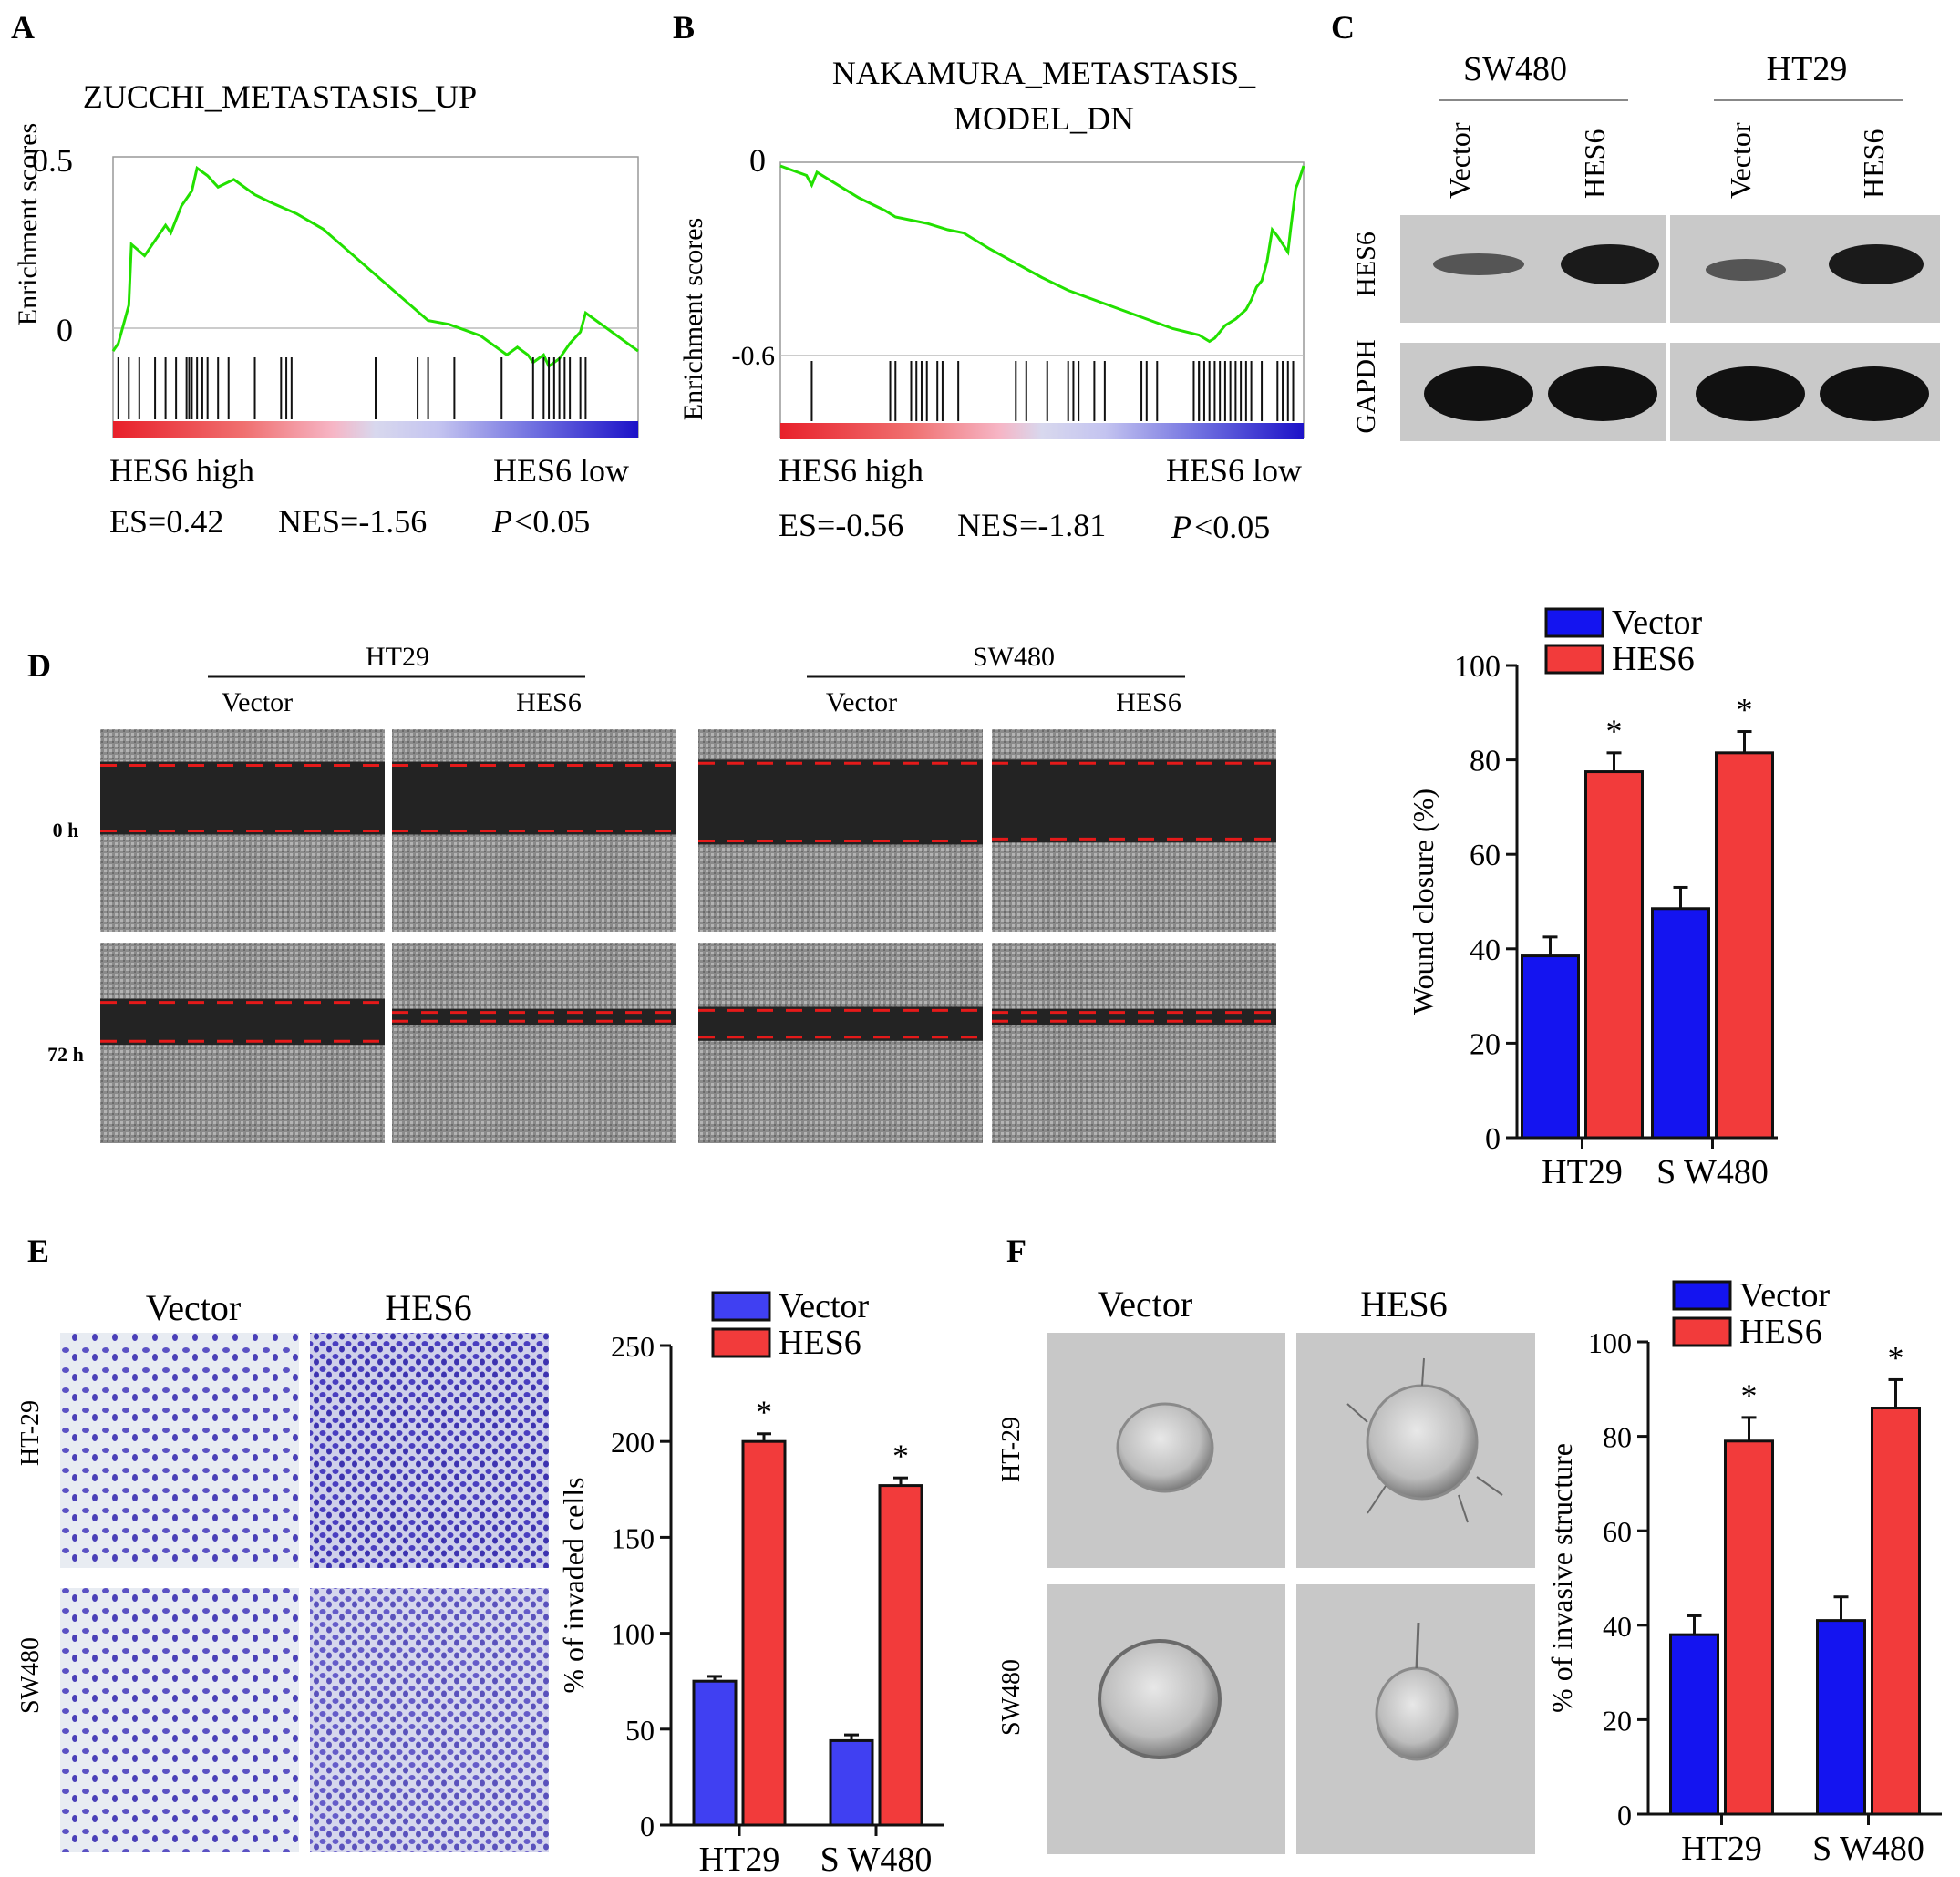 The height and width of the screenshot is (1877, 1960). Describe the element at coordinates (1148, 702) in the screenshot. I see `condition-label-d-4: HES6` at that location.